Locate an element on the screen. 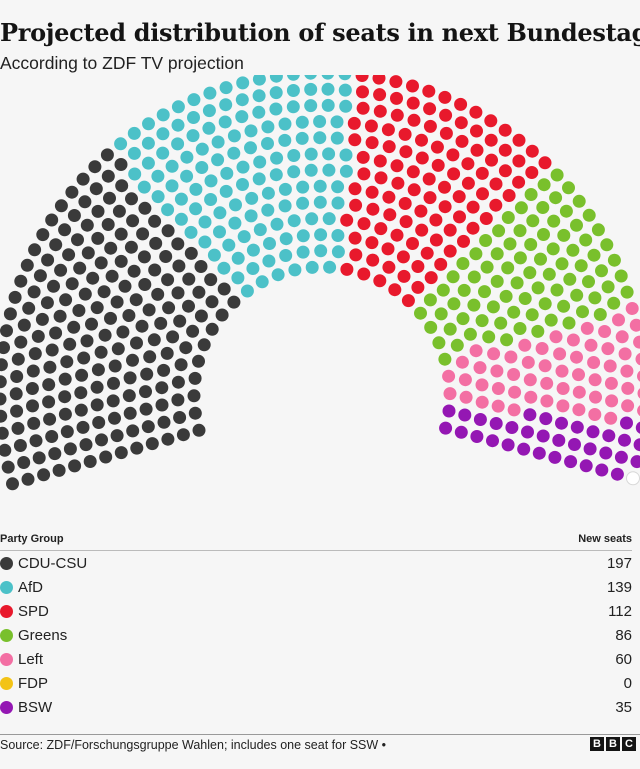 This screenshot has height=769, width=640. new-seats-header: New seats is located at coordinates (605, 539).